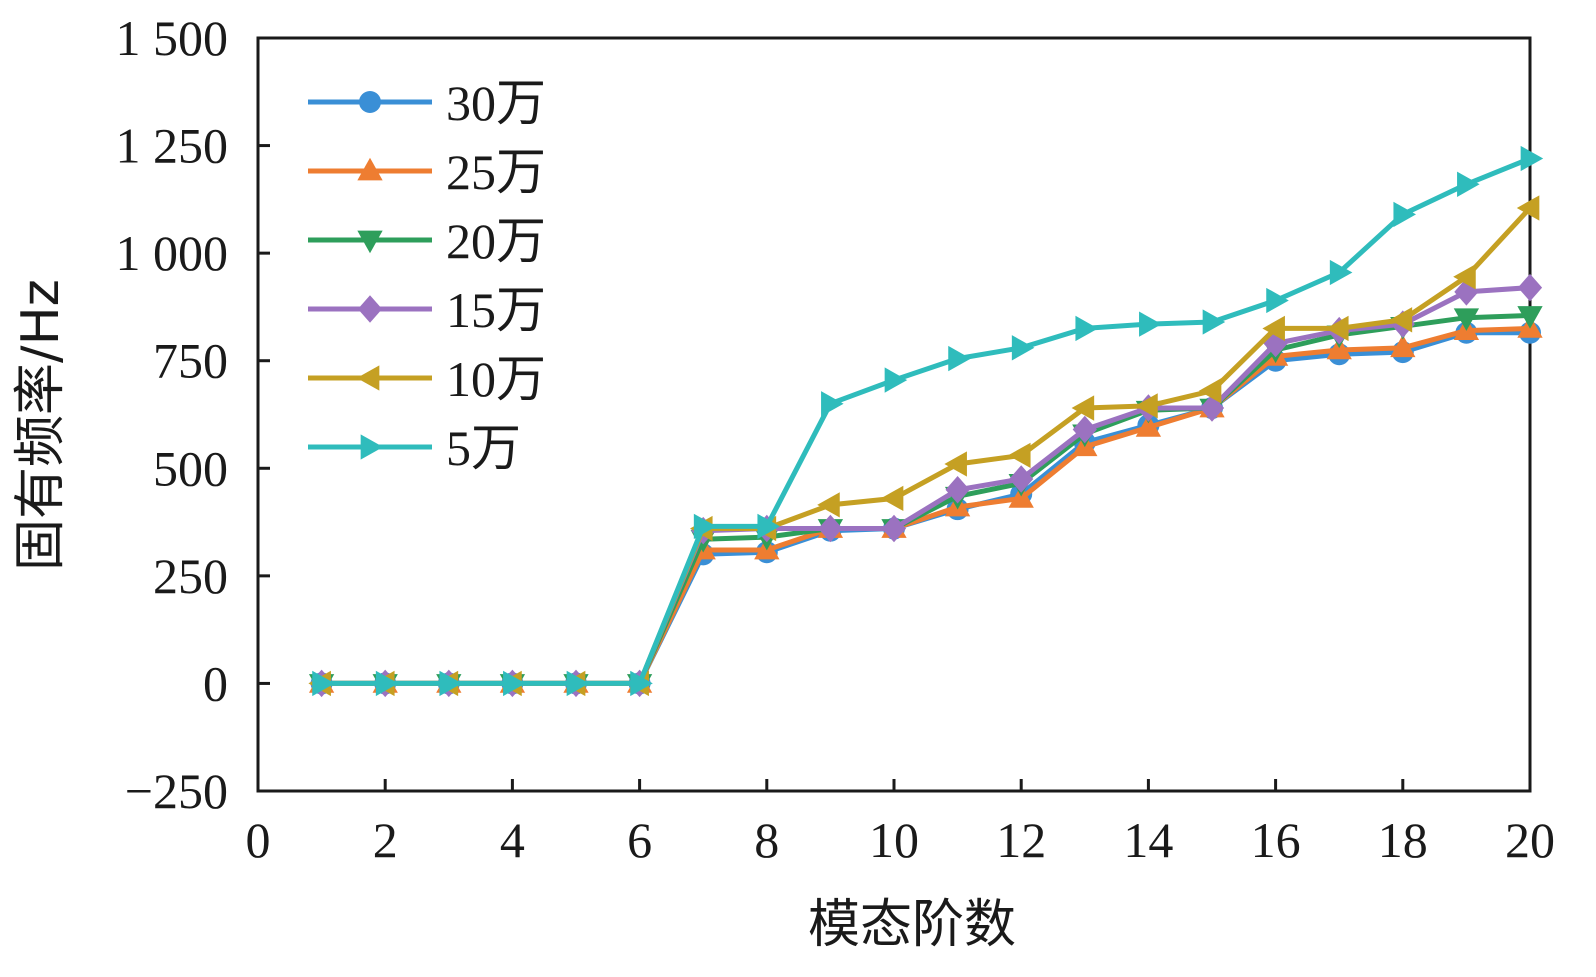 Image resolution: width=1596 pixels, height=977 pixels. Describe the element at coordinates (496, 379) in the screenshot. I see `legend-label: 10万` at that location.